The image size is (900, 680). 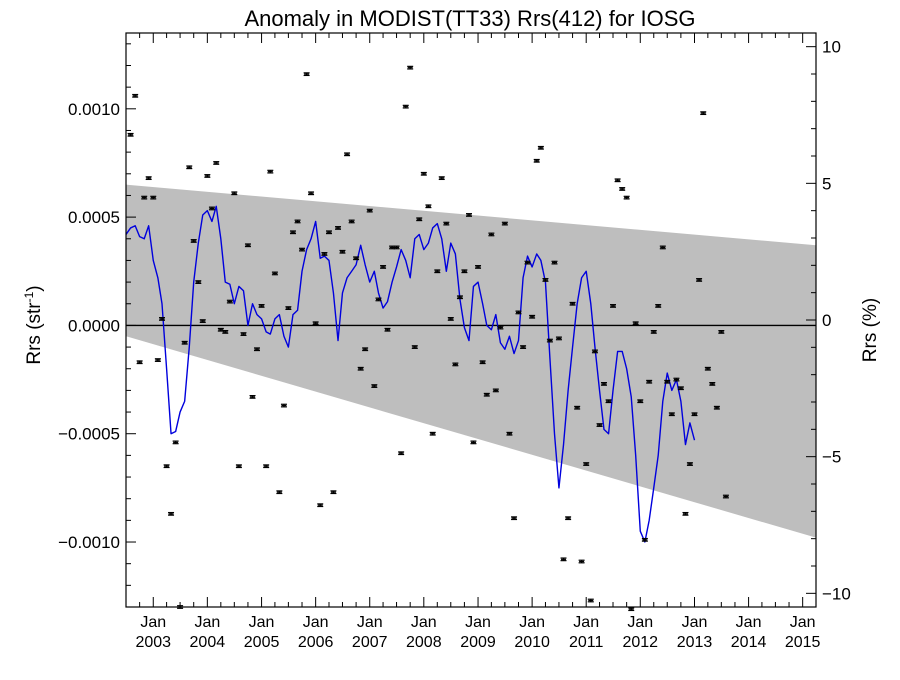 I want to click on x-tick-year-label: 2012, so click(x=640, y=642).